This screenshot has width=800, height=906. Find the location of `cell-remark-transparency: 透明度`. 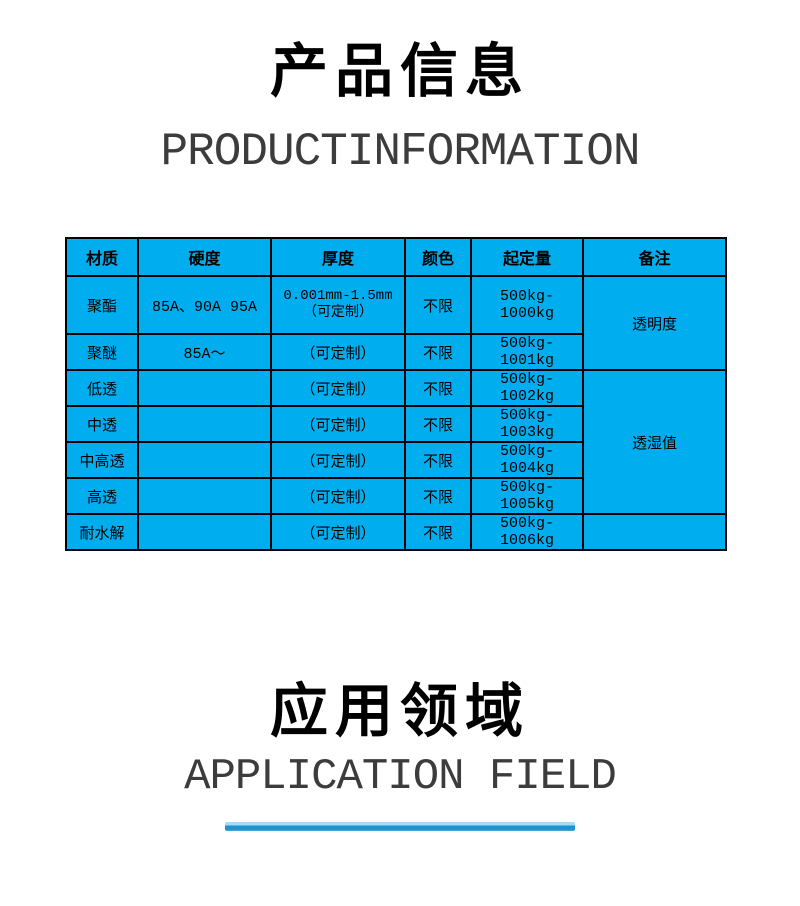

cell-remark-transparency: 透明度 is located at coordinates (654, 323).